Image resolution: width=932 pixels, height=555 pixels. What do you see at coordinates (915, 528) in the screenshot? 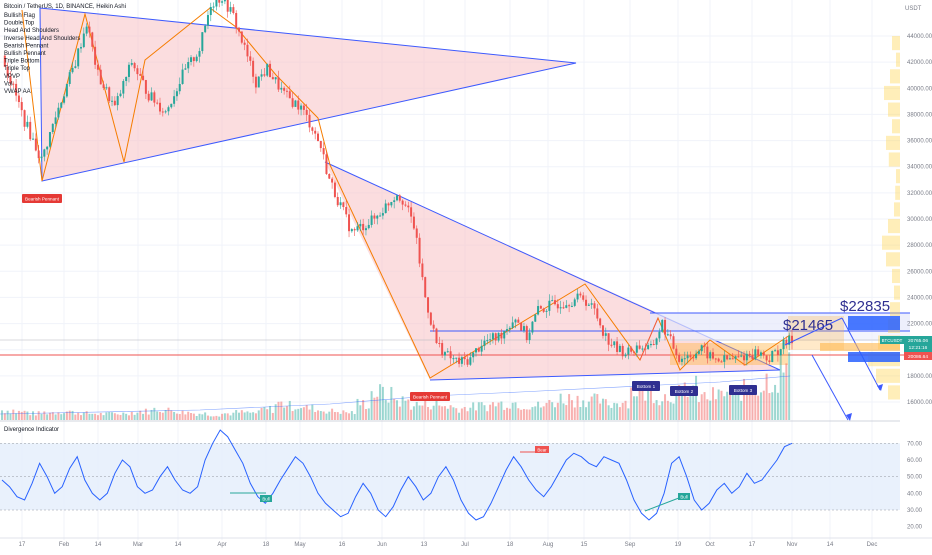
I see `rsi-tick-label: 20.00` at bounding box center [915, 528].